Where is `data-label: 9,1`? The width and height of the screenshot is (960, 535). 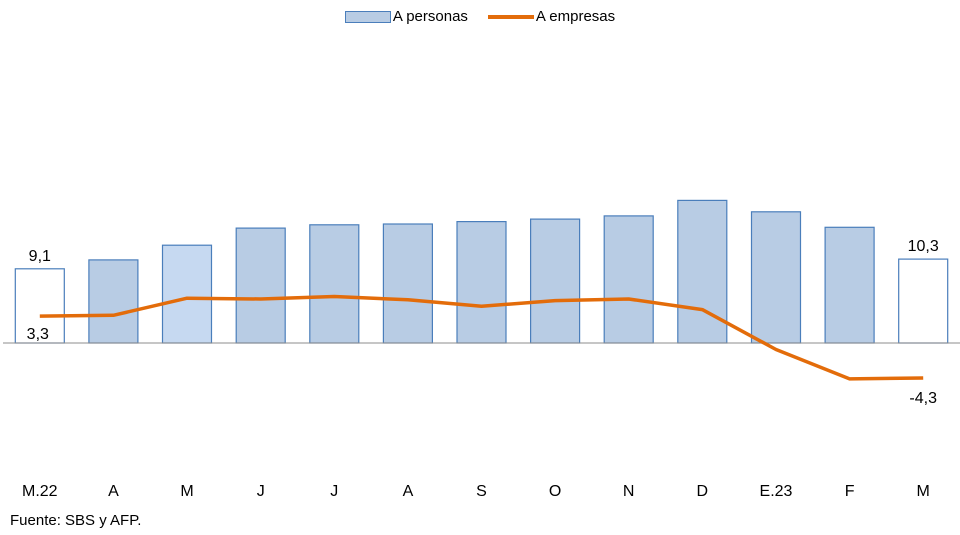
data-label: 9,1 is located at coordinates (40, 256).